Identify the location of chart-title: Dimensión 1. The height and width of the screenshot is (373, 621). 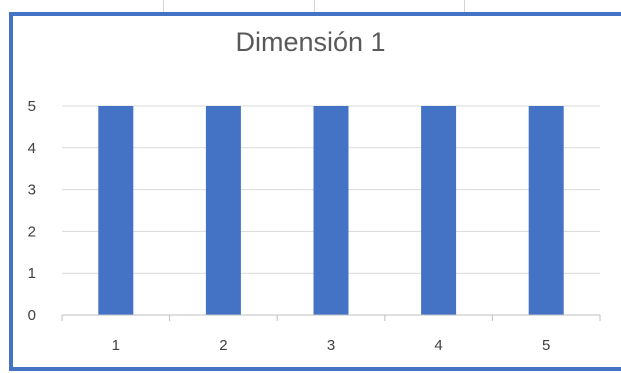
(310, 42).